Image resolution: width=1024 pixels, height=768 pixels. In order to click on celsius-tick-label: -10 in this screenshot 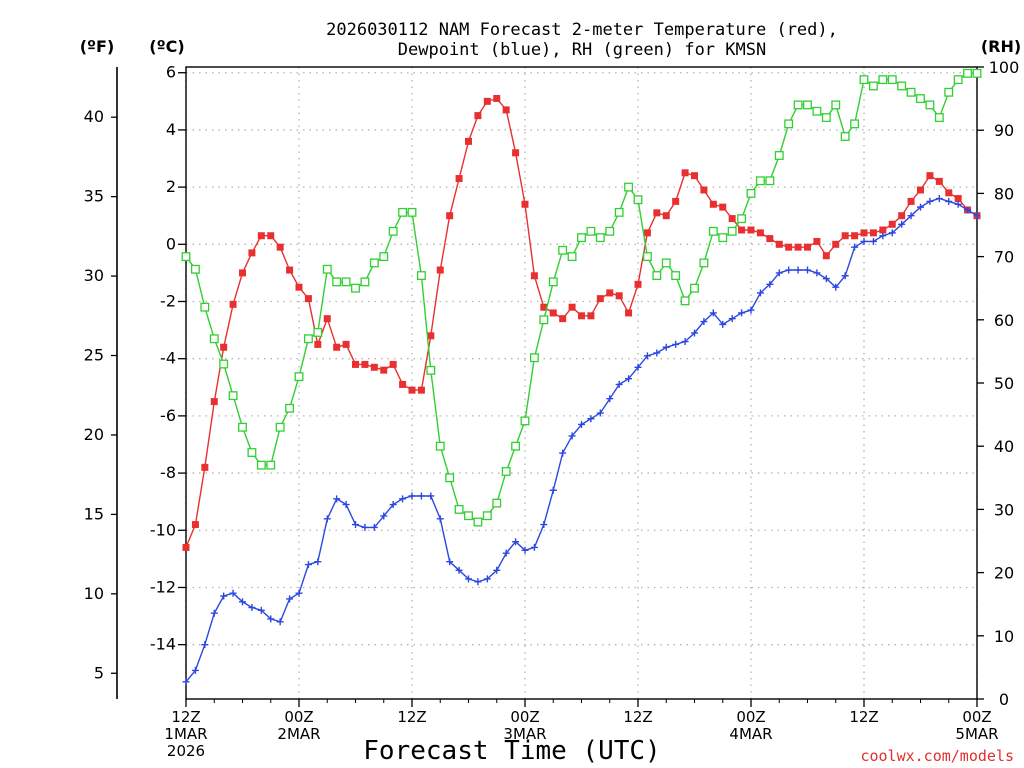, I will do `click(163, 529)`.